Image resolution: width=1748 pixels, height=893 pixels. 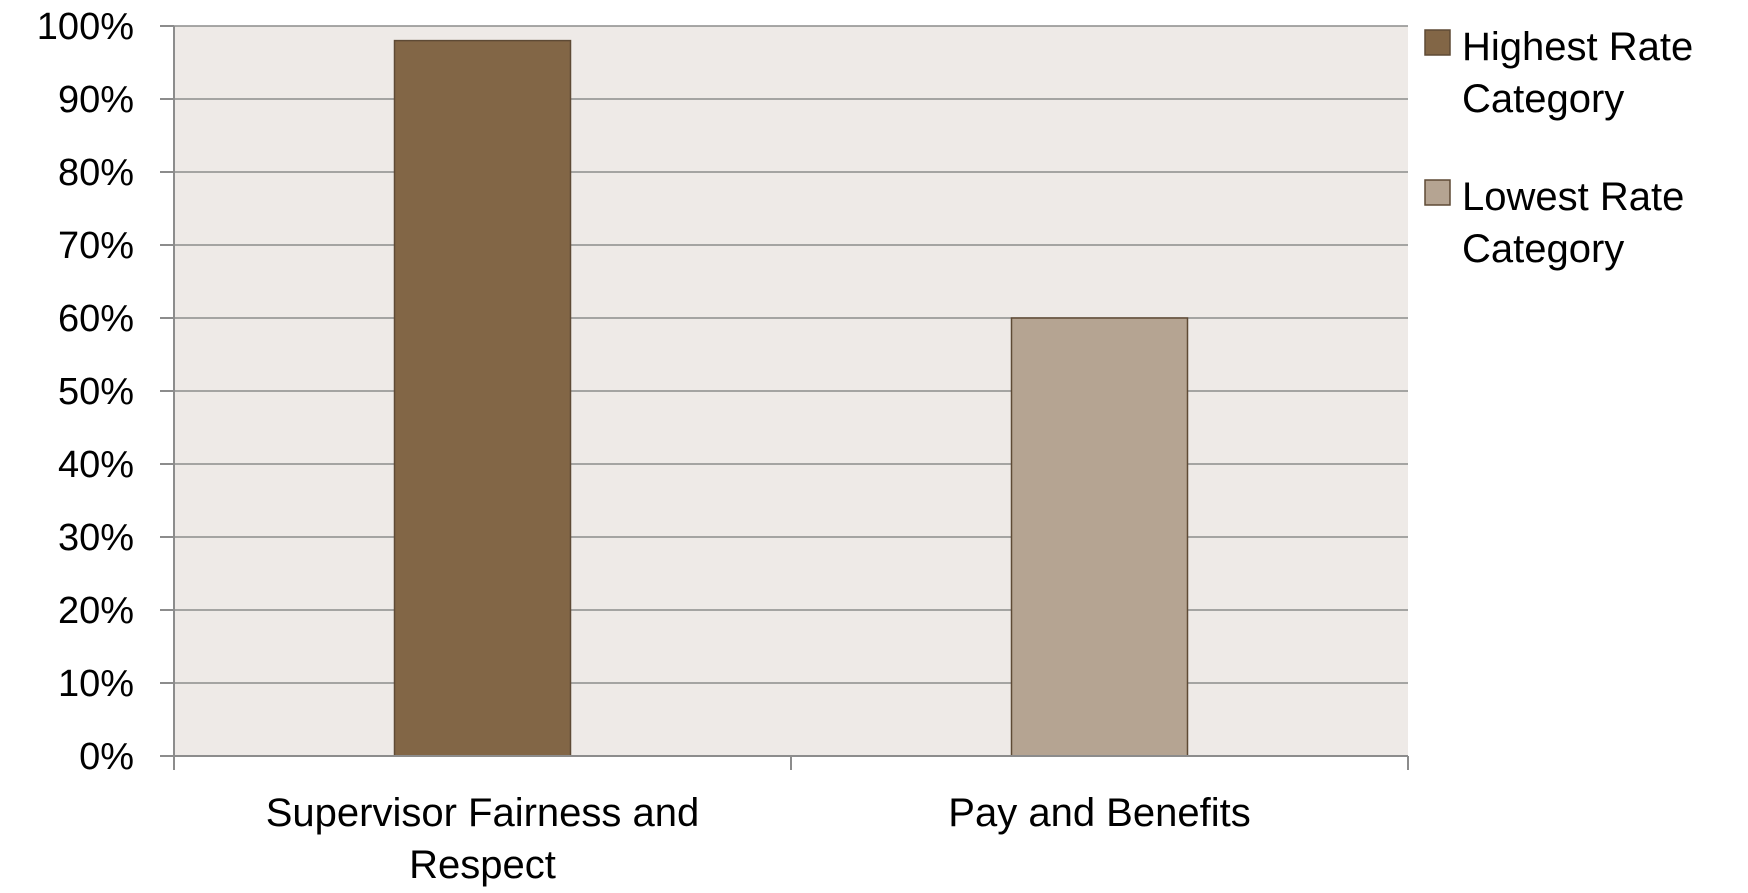 I want to click on y-tick-label: 70%, so click(x=96, y=246).